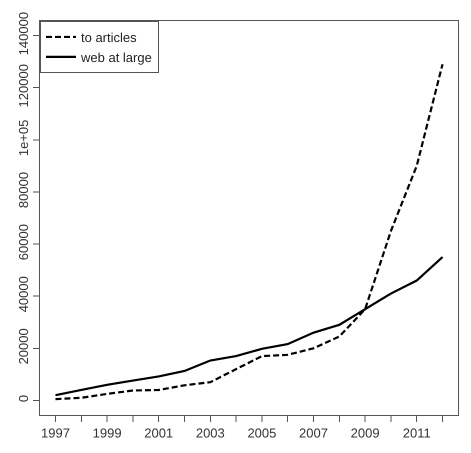 This screenshot has width=471, height=453. I want to click on x-tick-label: 1999, so click(107, 433).